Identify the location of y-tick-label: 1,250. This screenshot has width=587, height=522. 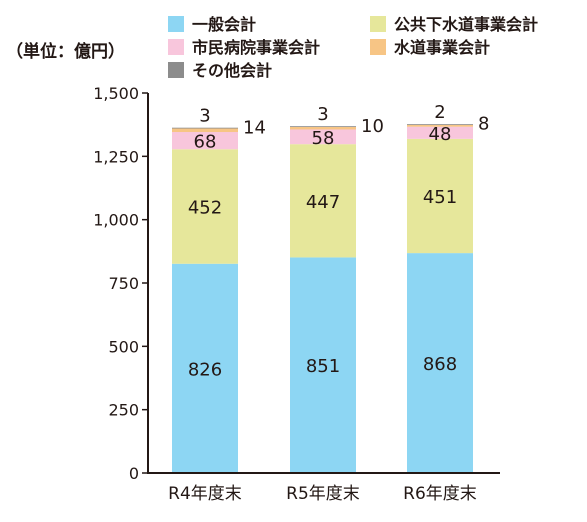
(116, 156).